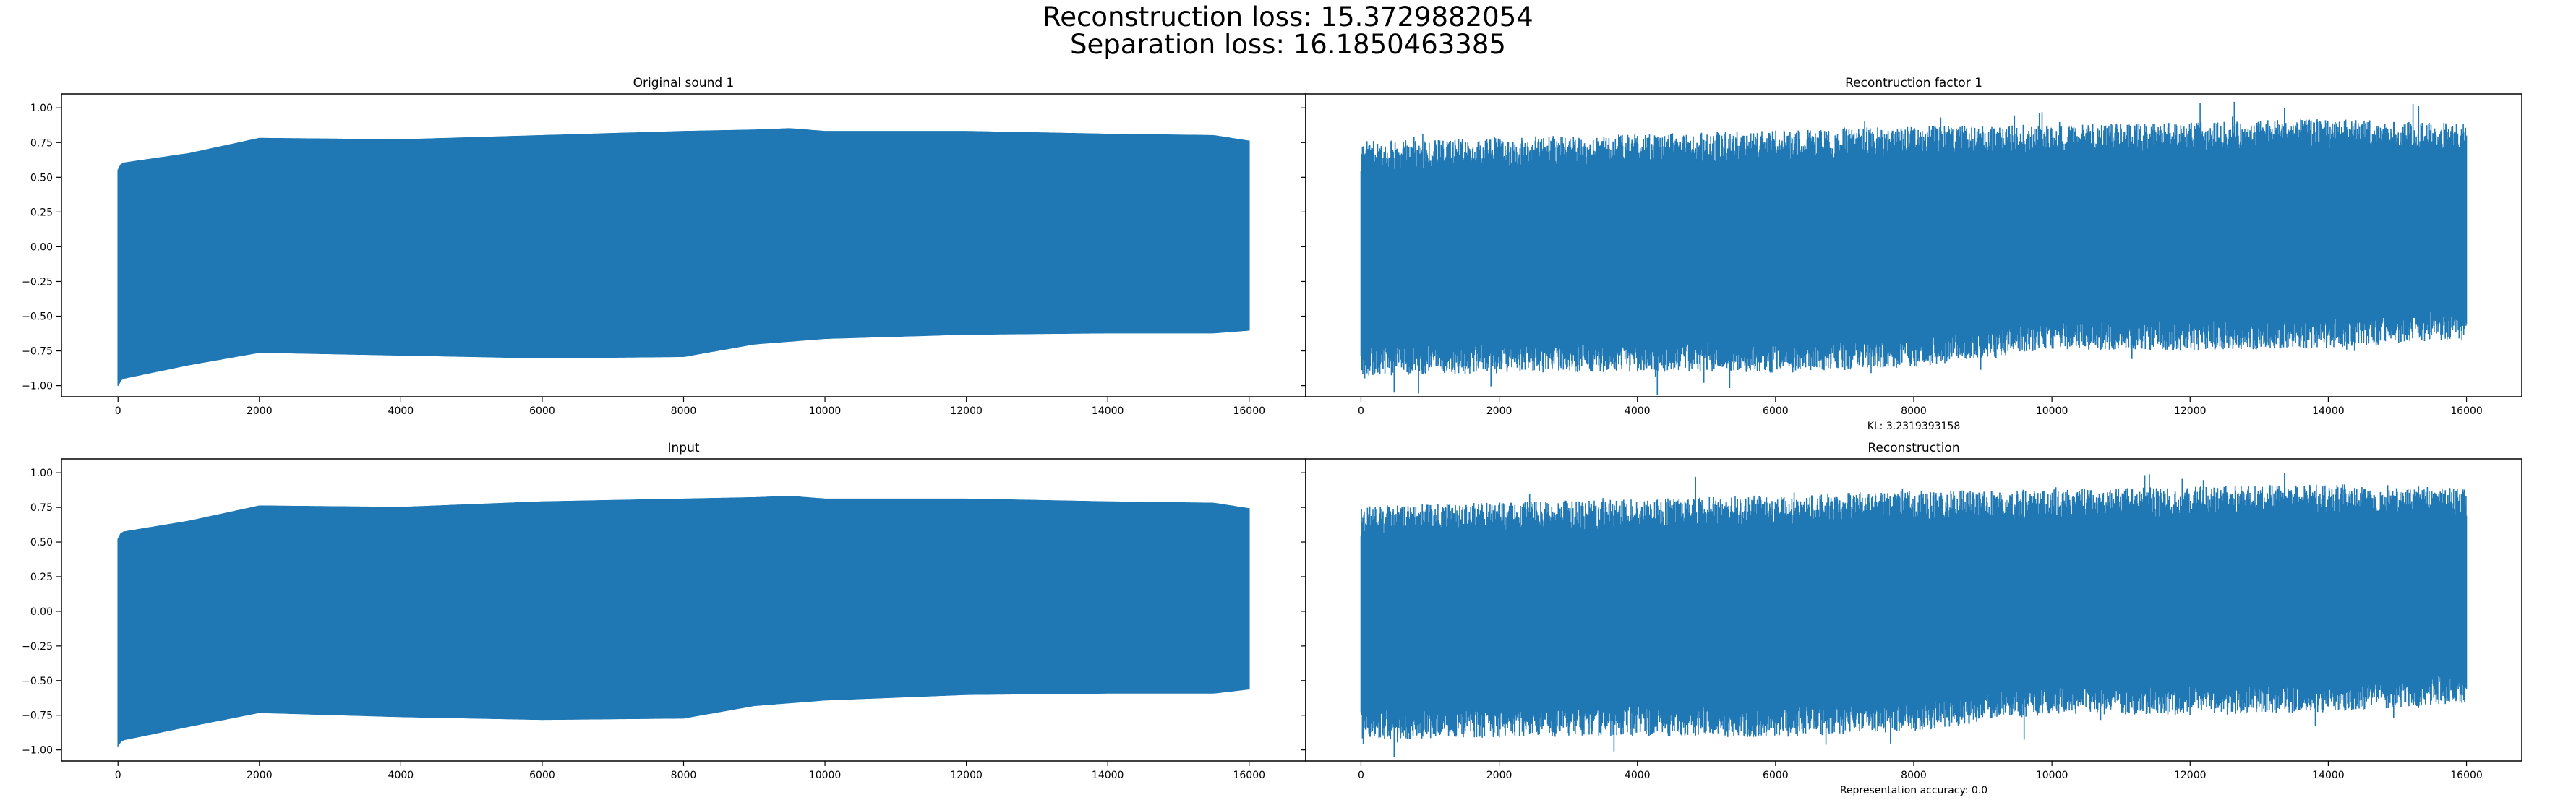 The height and width of the screenshot is (800, 2576). I want to click on figure-title-line-1: Reconstruction loss: 15.3729882054, so click(1288, 17).